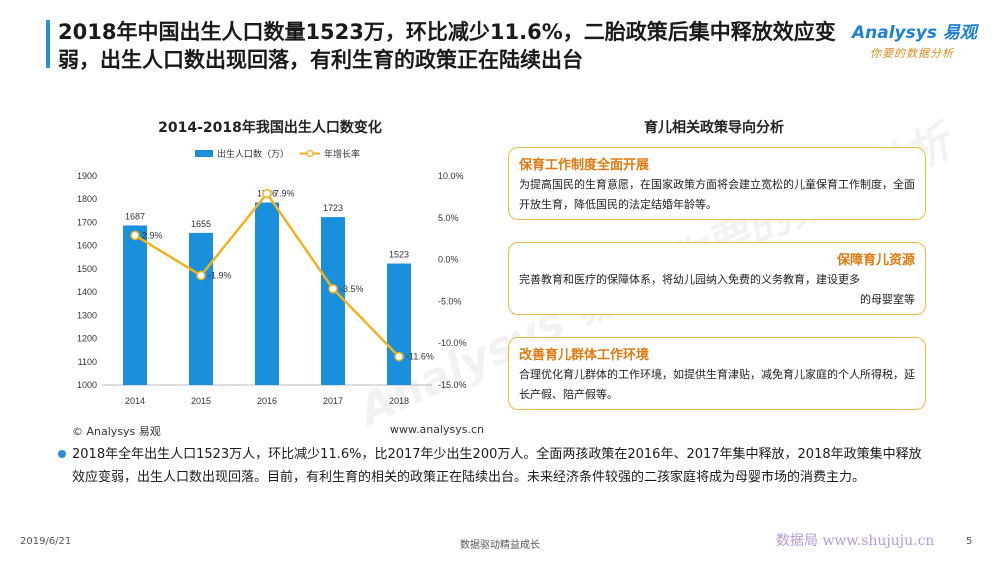 The height and width of the screenshot is (563, 1000). I want to click on bar-value-label: 1723, so click(333, 208).